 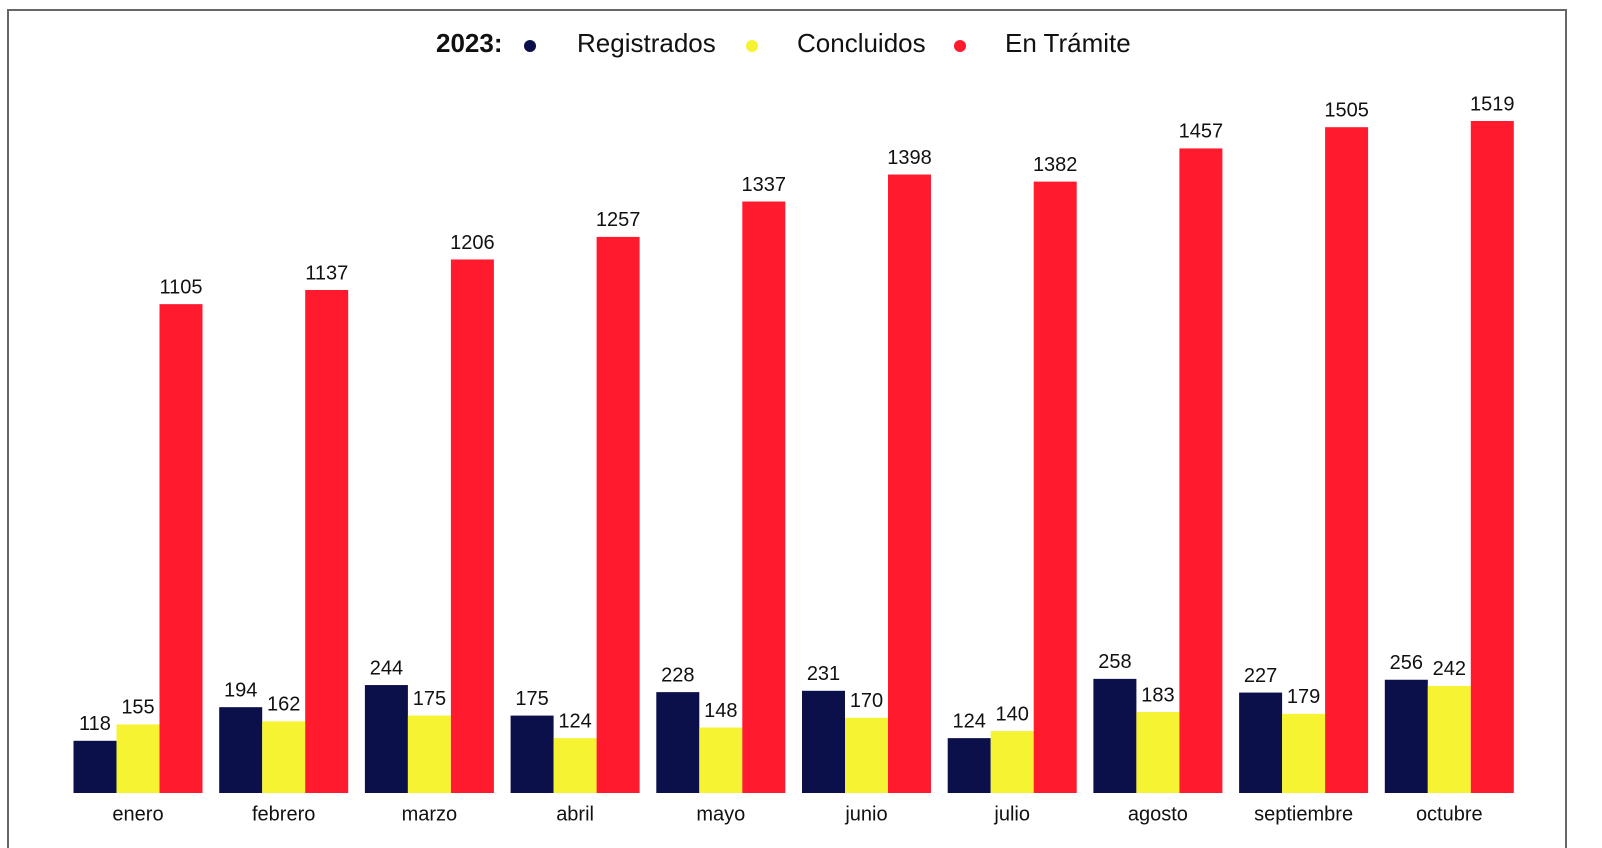 What do you see at coordinates (1055, 165) in the screenshot?
I see `data-label: 1382` at bounding box center [1055, 165].